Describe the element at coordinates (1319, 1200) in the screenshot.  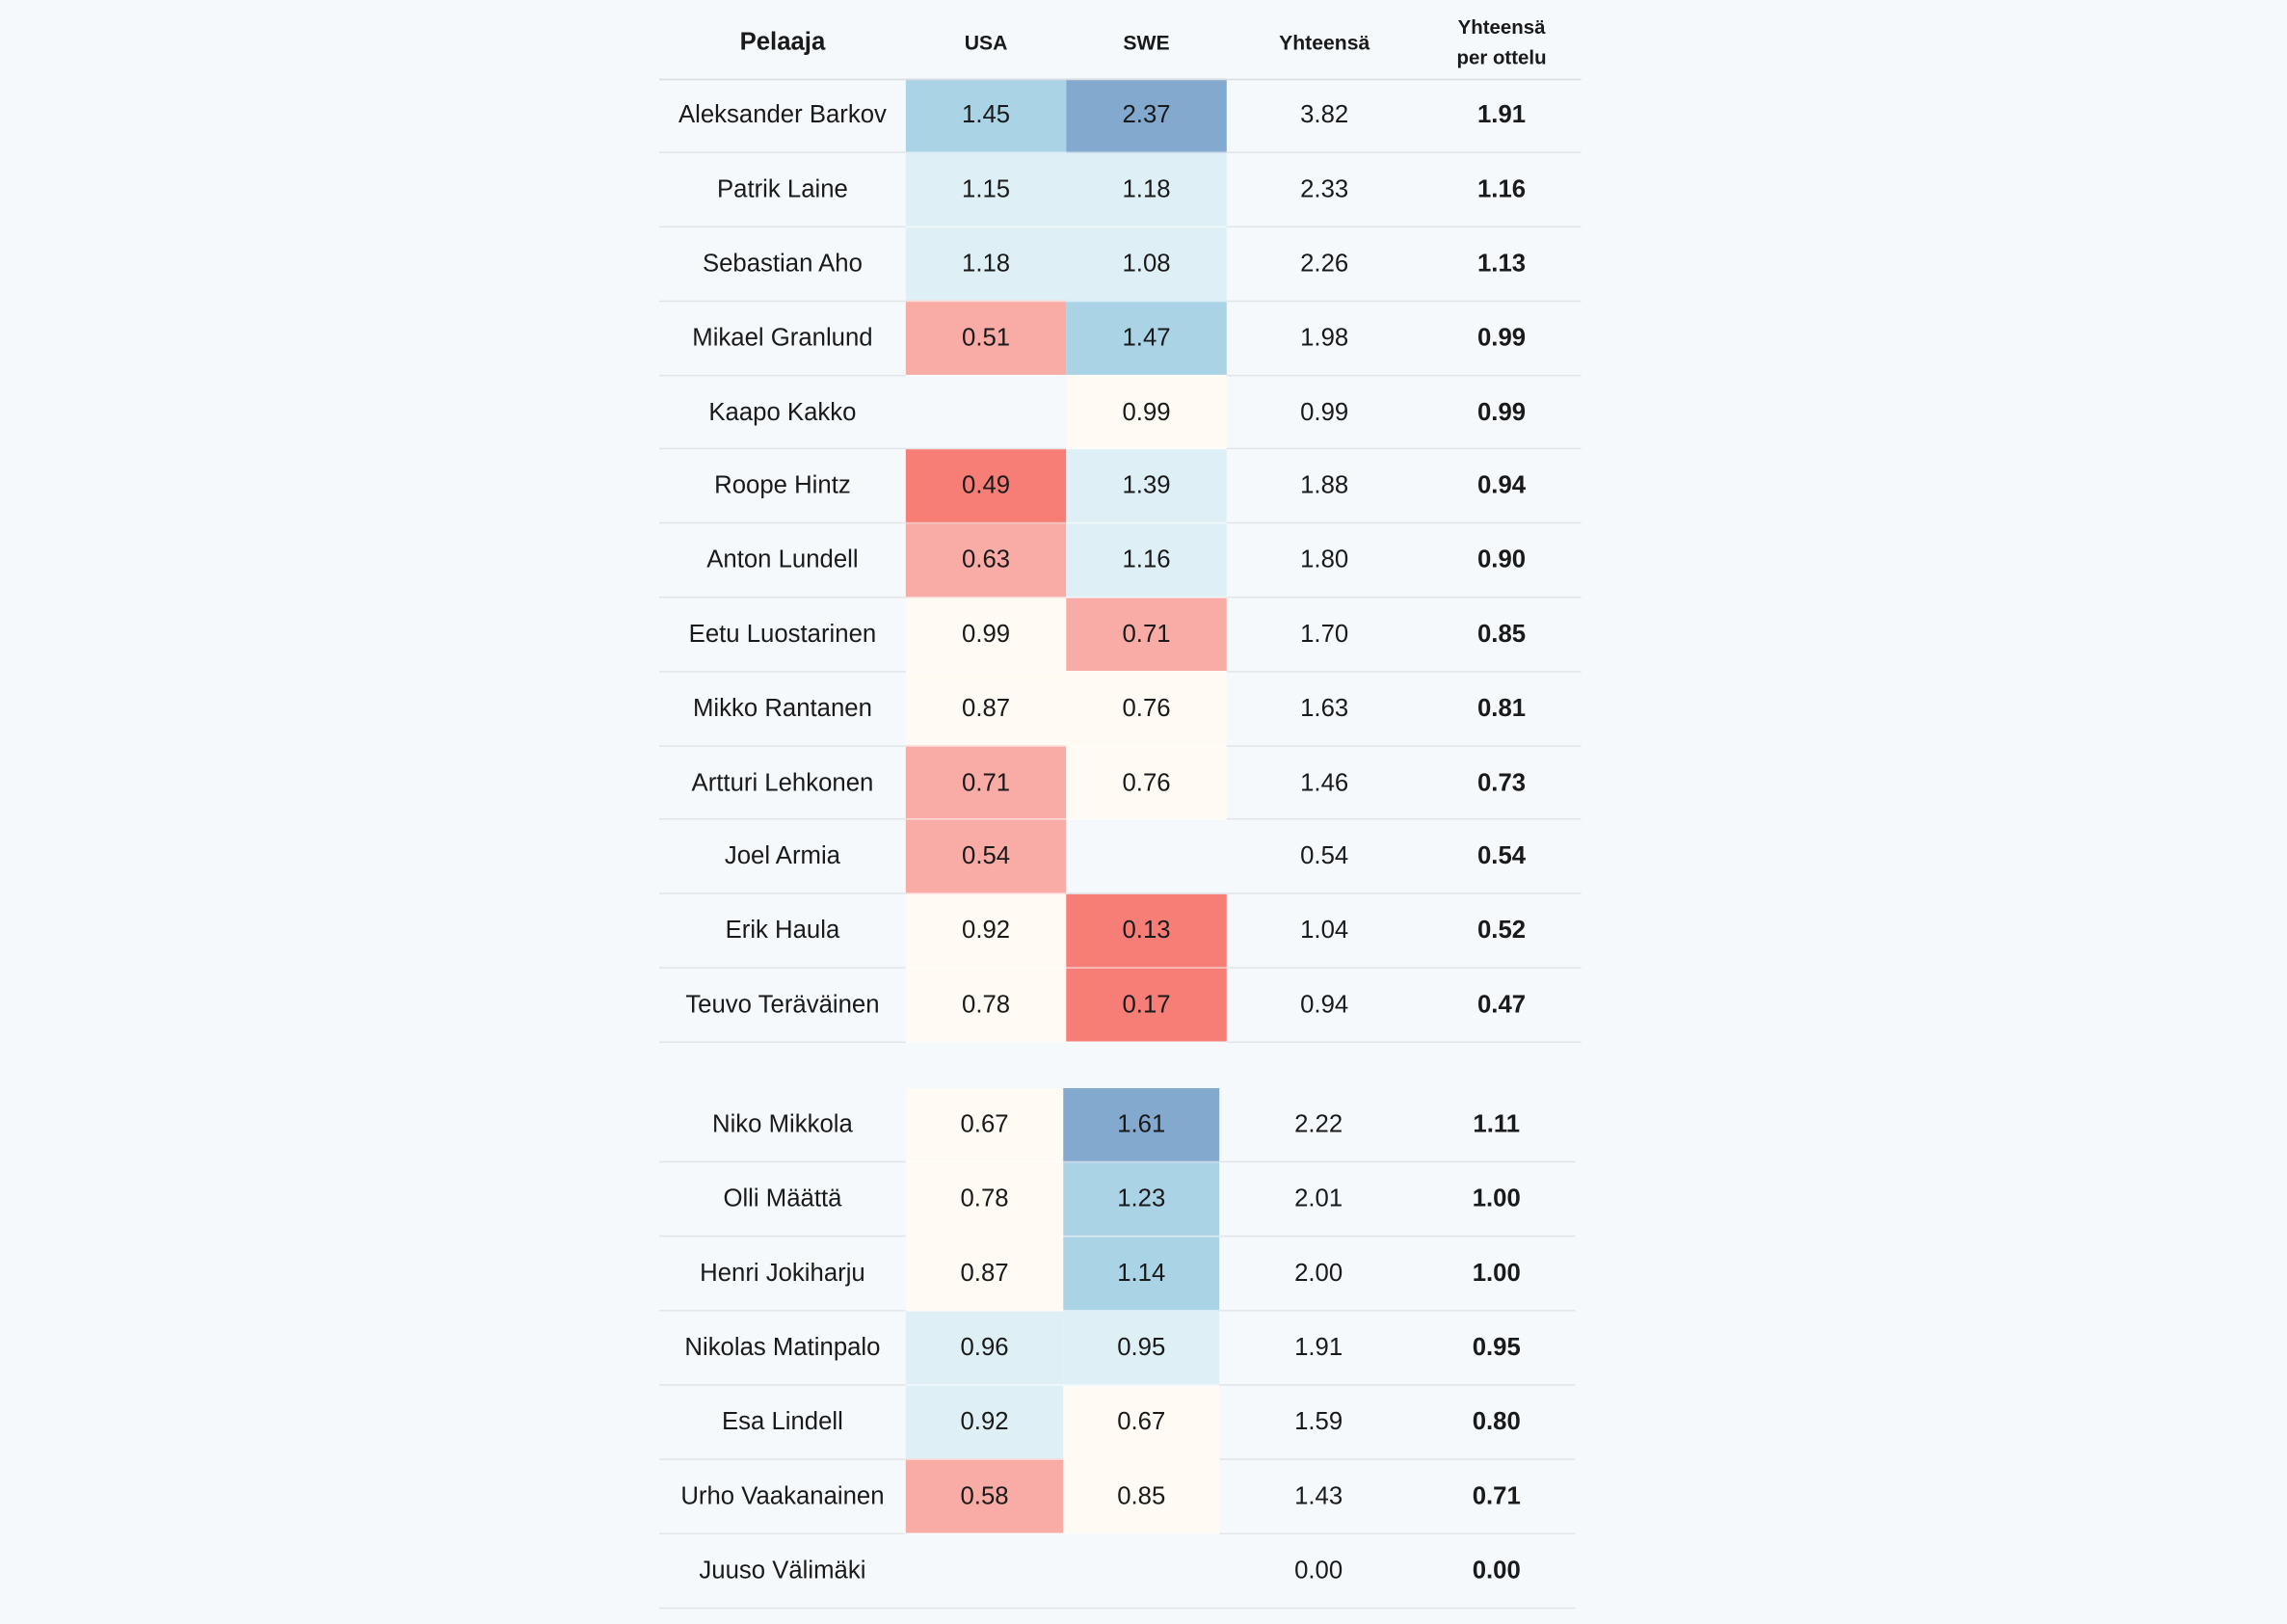
I see `total-value-cell: 2.01` at that location.